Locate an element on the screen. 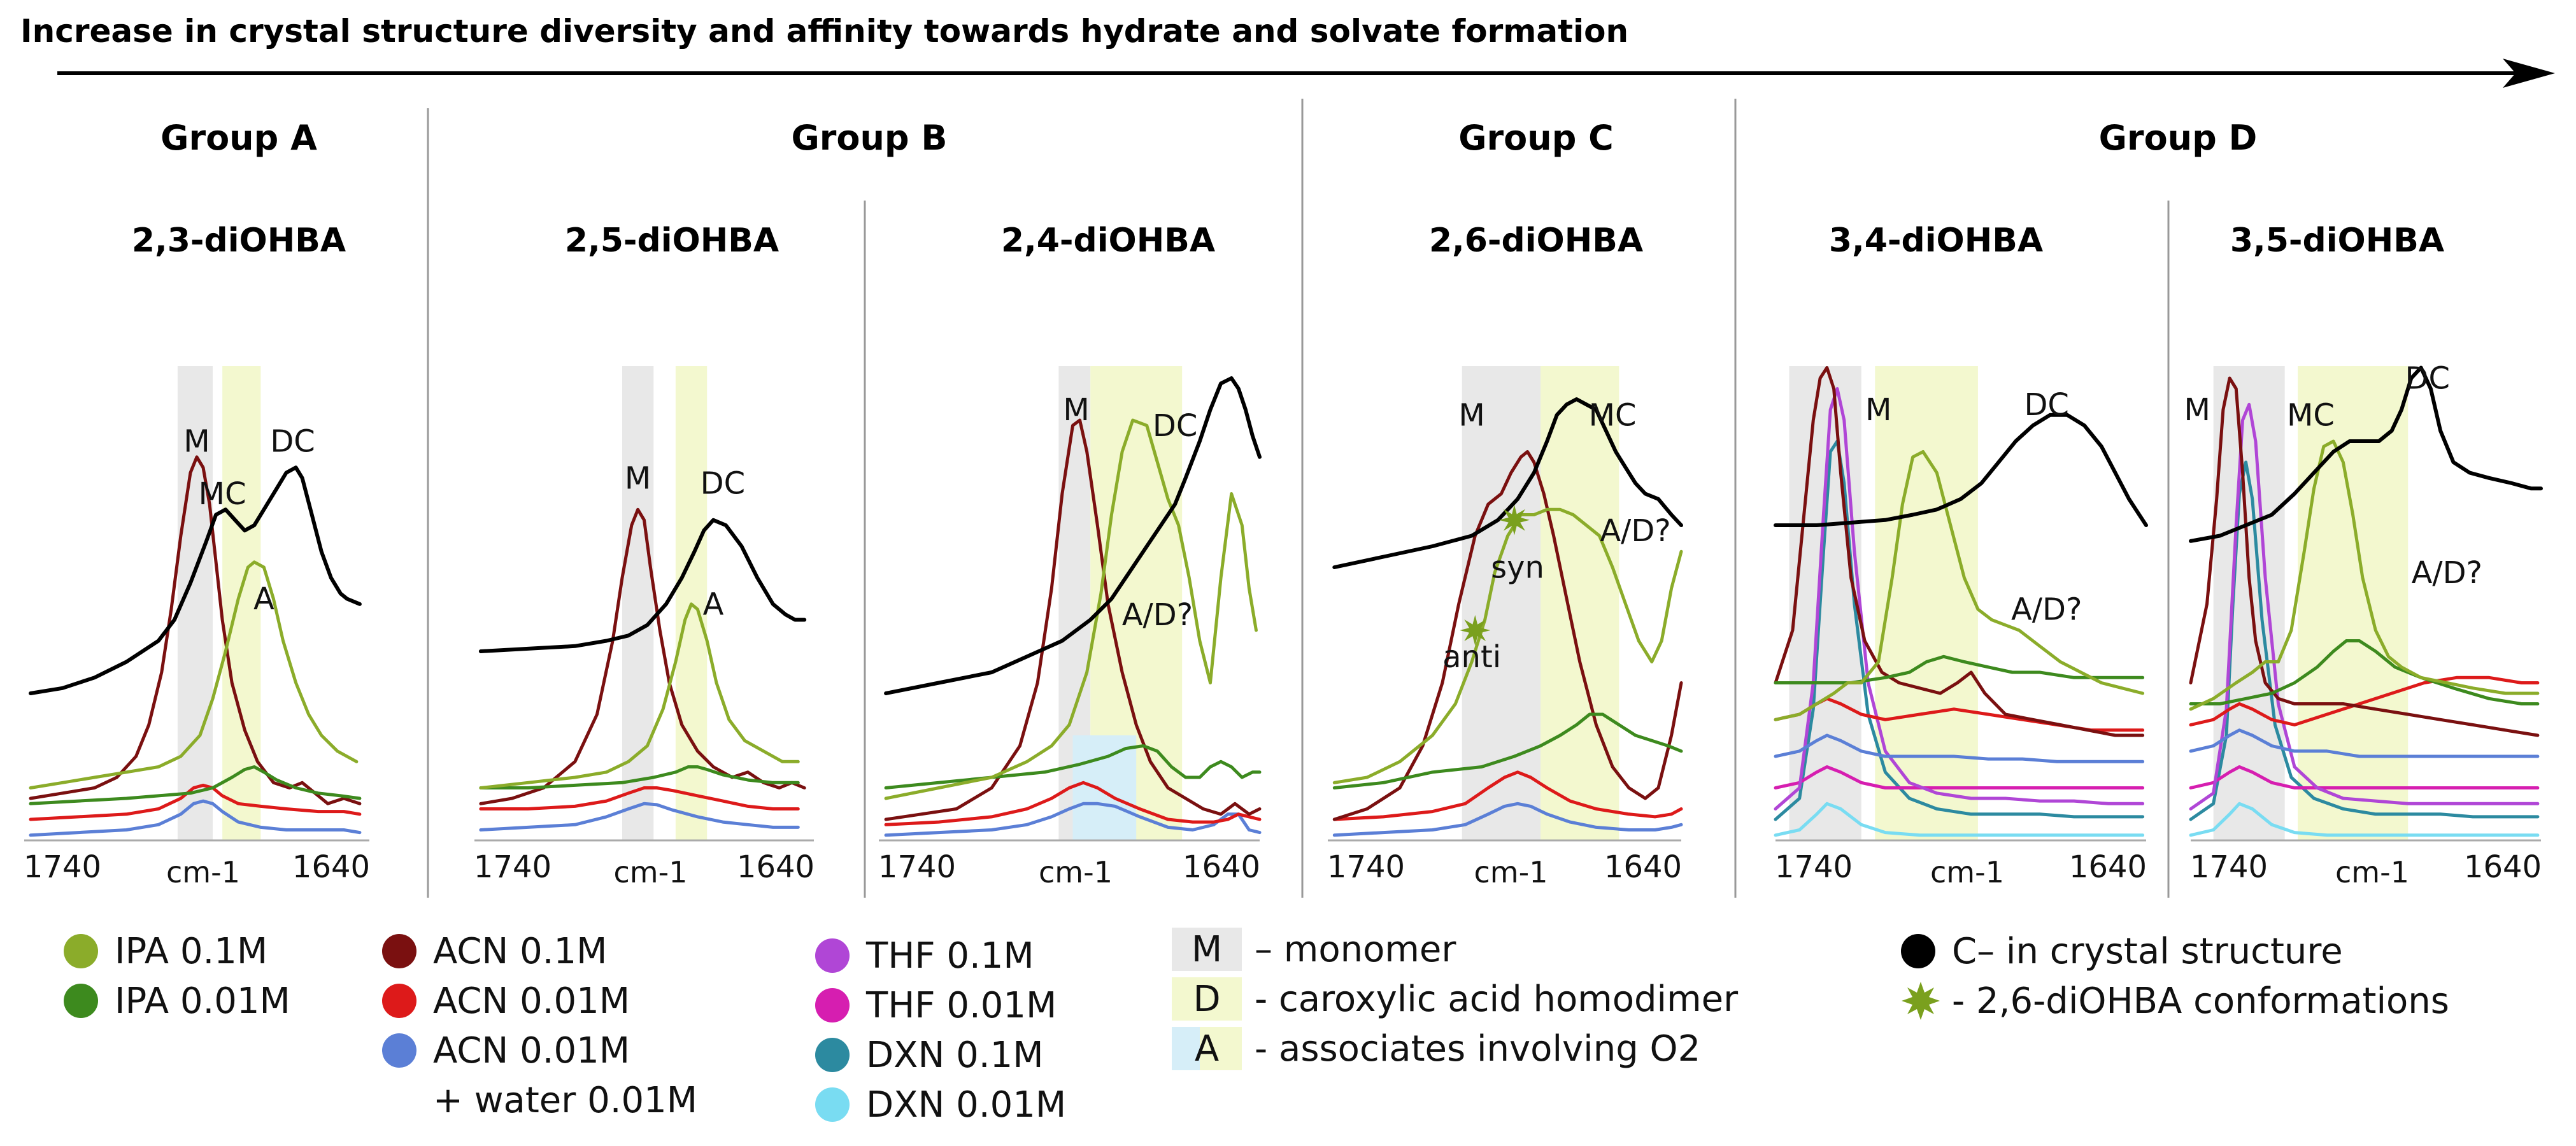 This screenshot has width=2576, height=1146. legend-label: THF 0.01M is located at coordinates (962, 1005).